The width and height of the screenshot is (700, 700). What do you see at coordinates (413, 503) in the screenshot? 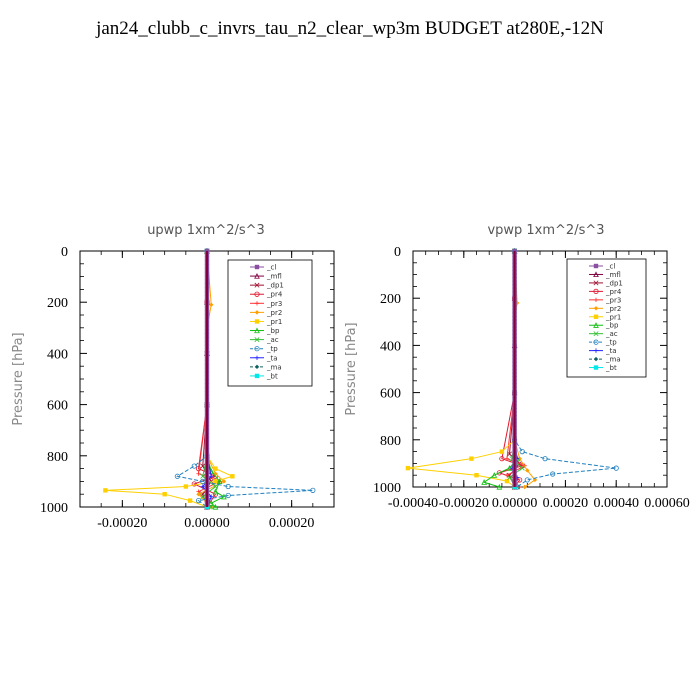
I see `panel-2-xtick-label: -0.00040` at bounding box center [413, 503].